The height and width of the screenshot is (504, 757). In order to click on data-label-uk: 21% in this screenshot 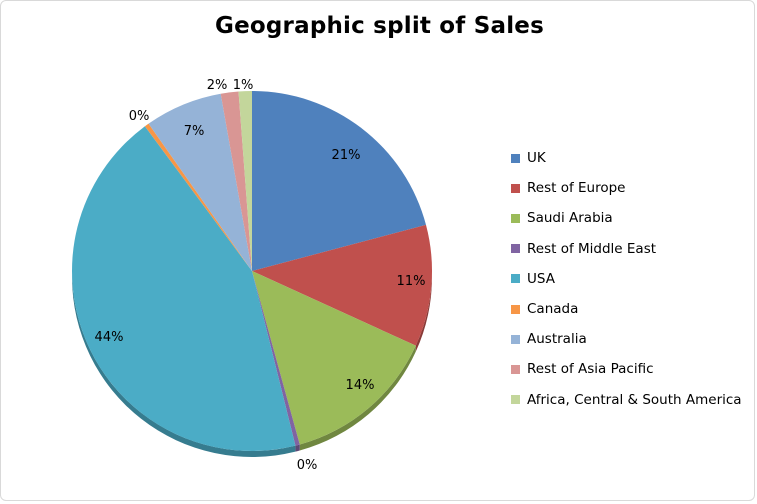, I will do `click(346, 155)`.